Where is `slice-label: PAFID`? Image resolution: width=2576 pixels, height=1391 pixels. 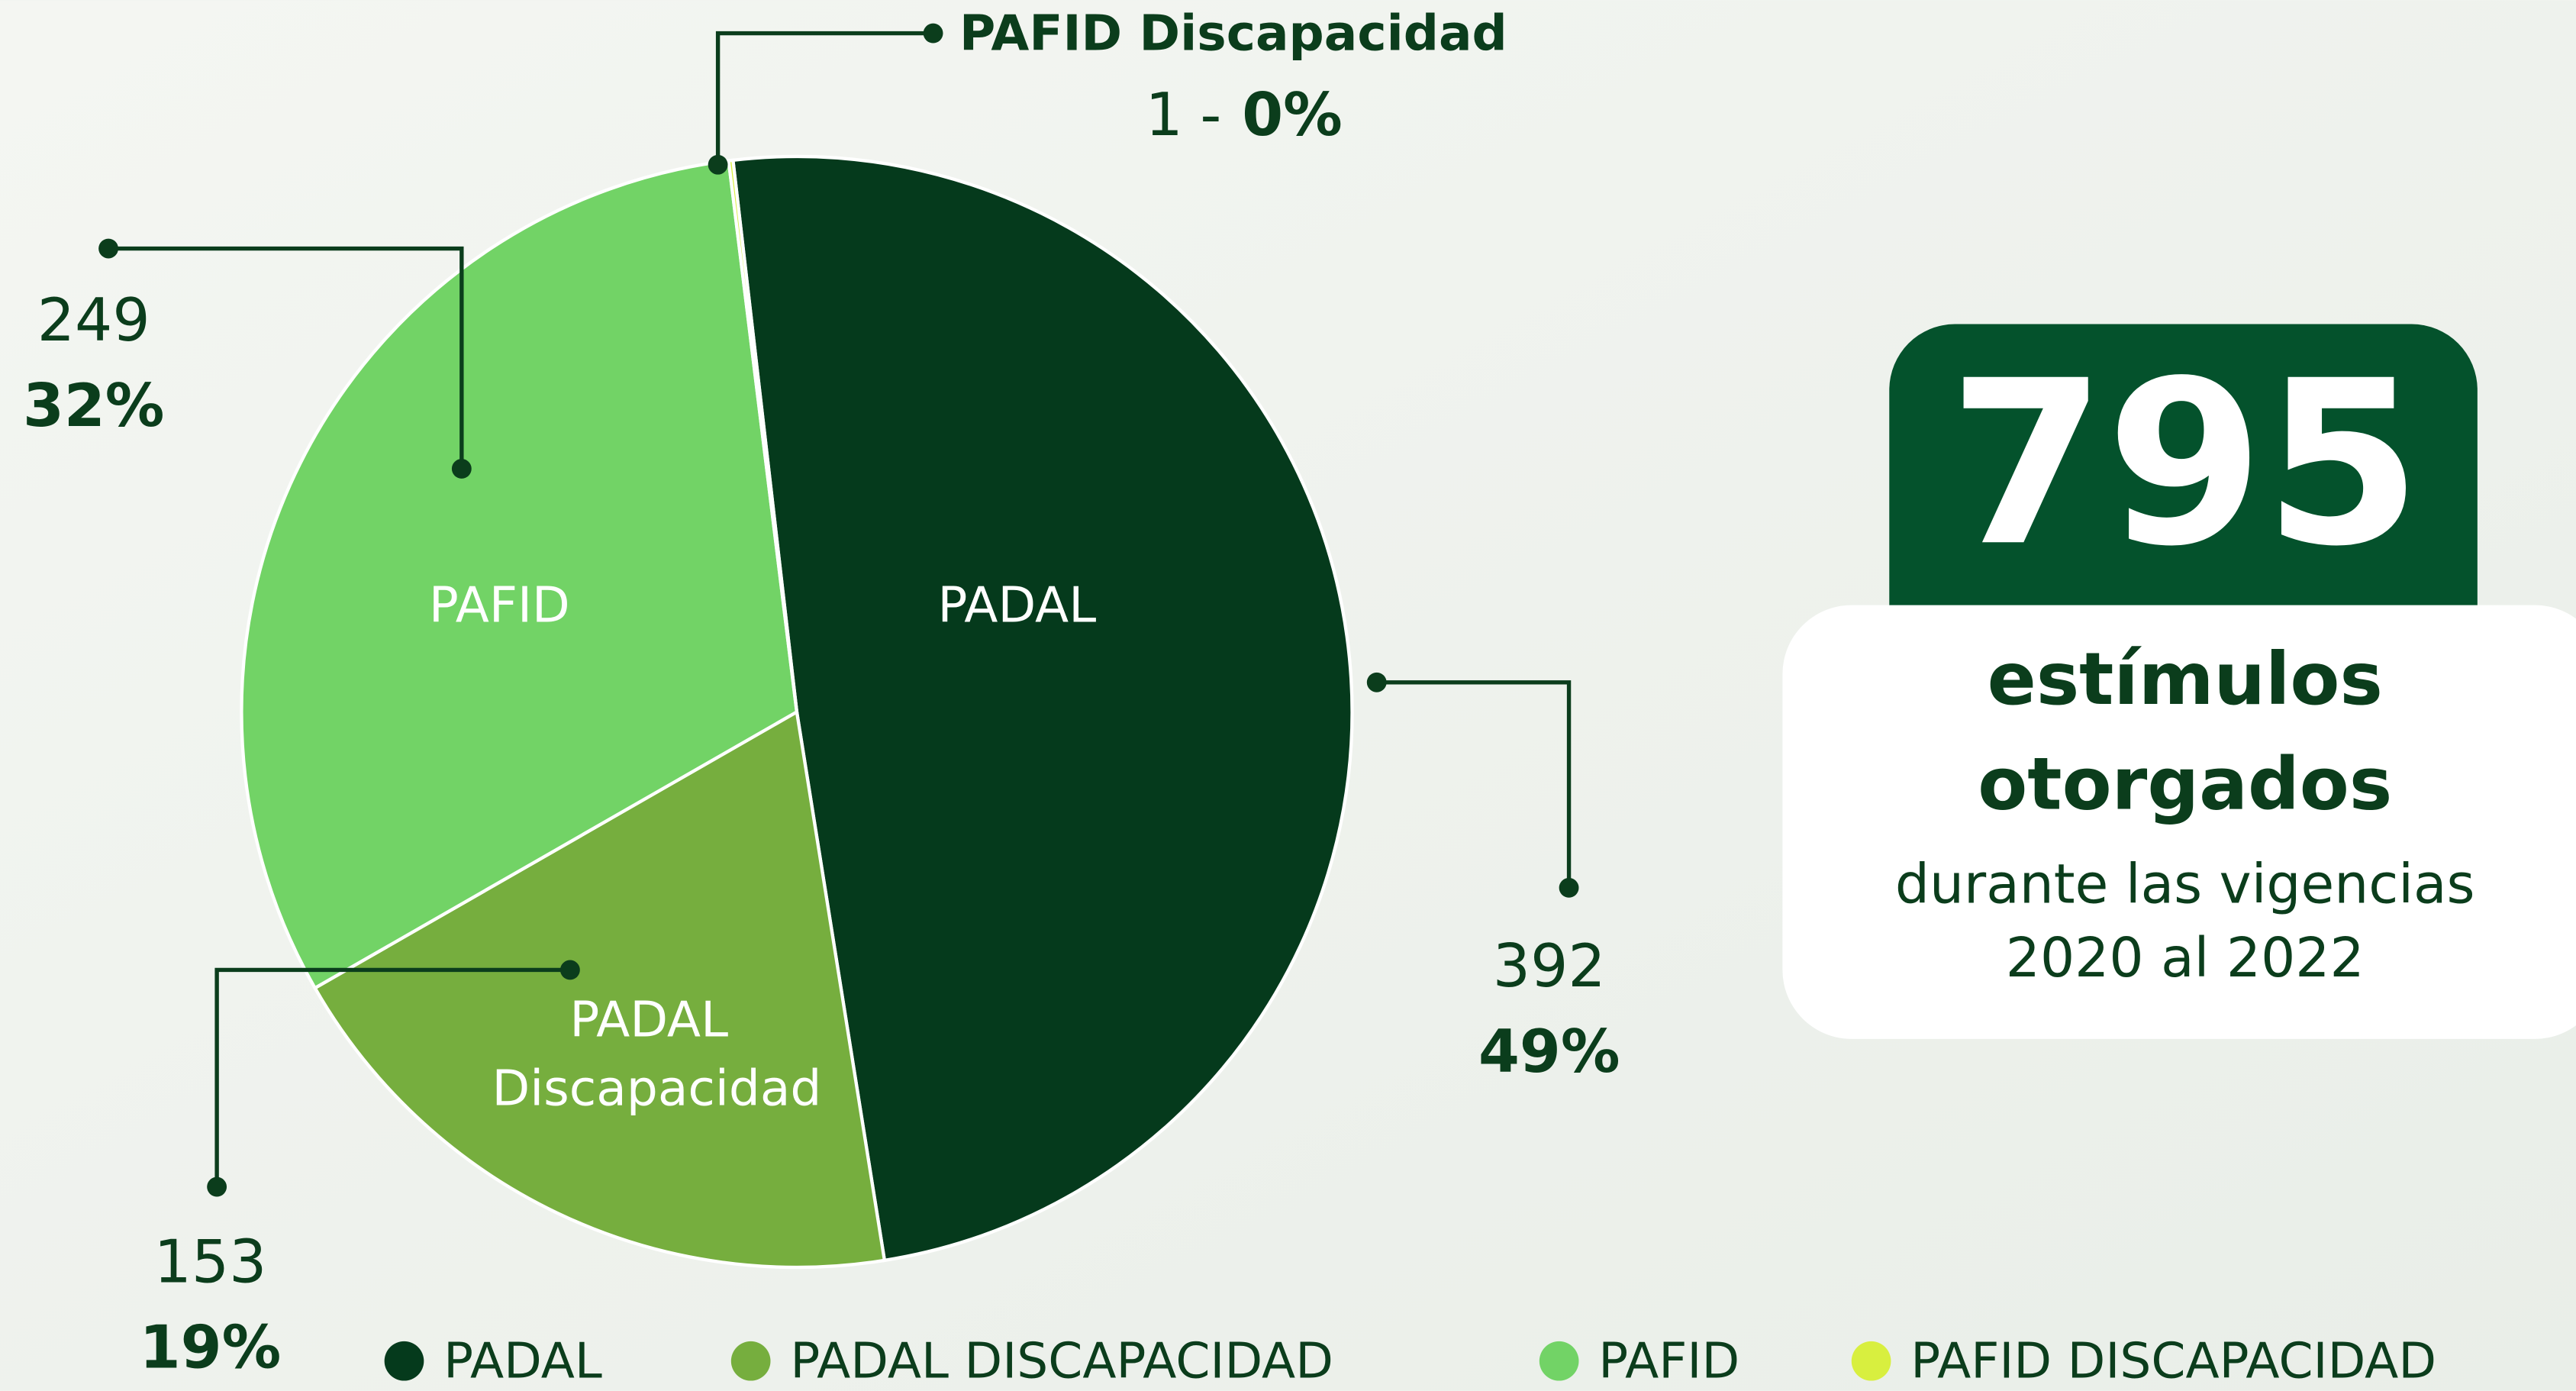 slice-label: PAFID is located at coordinates (500, 605).